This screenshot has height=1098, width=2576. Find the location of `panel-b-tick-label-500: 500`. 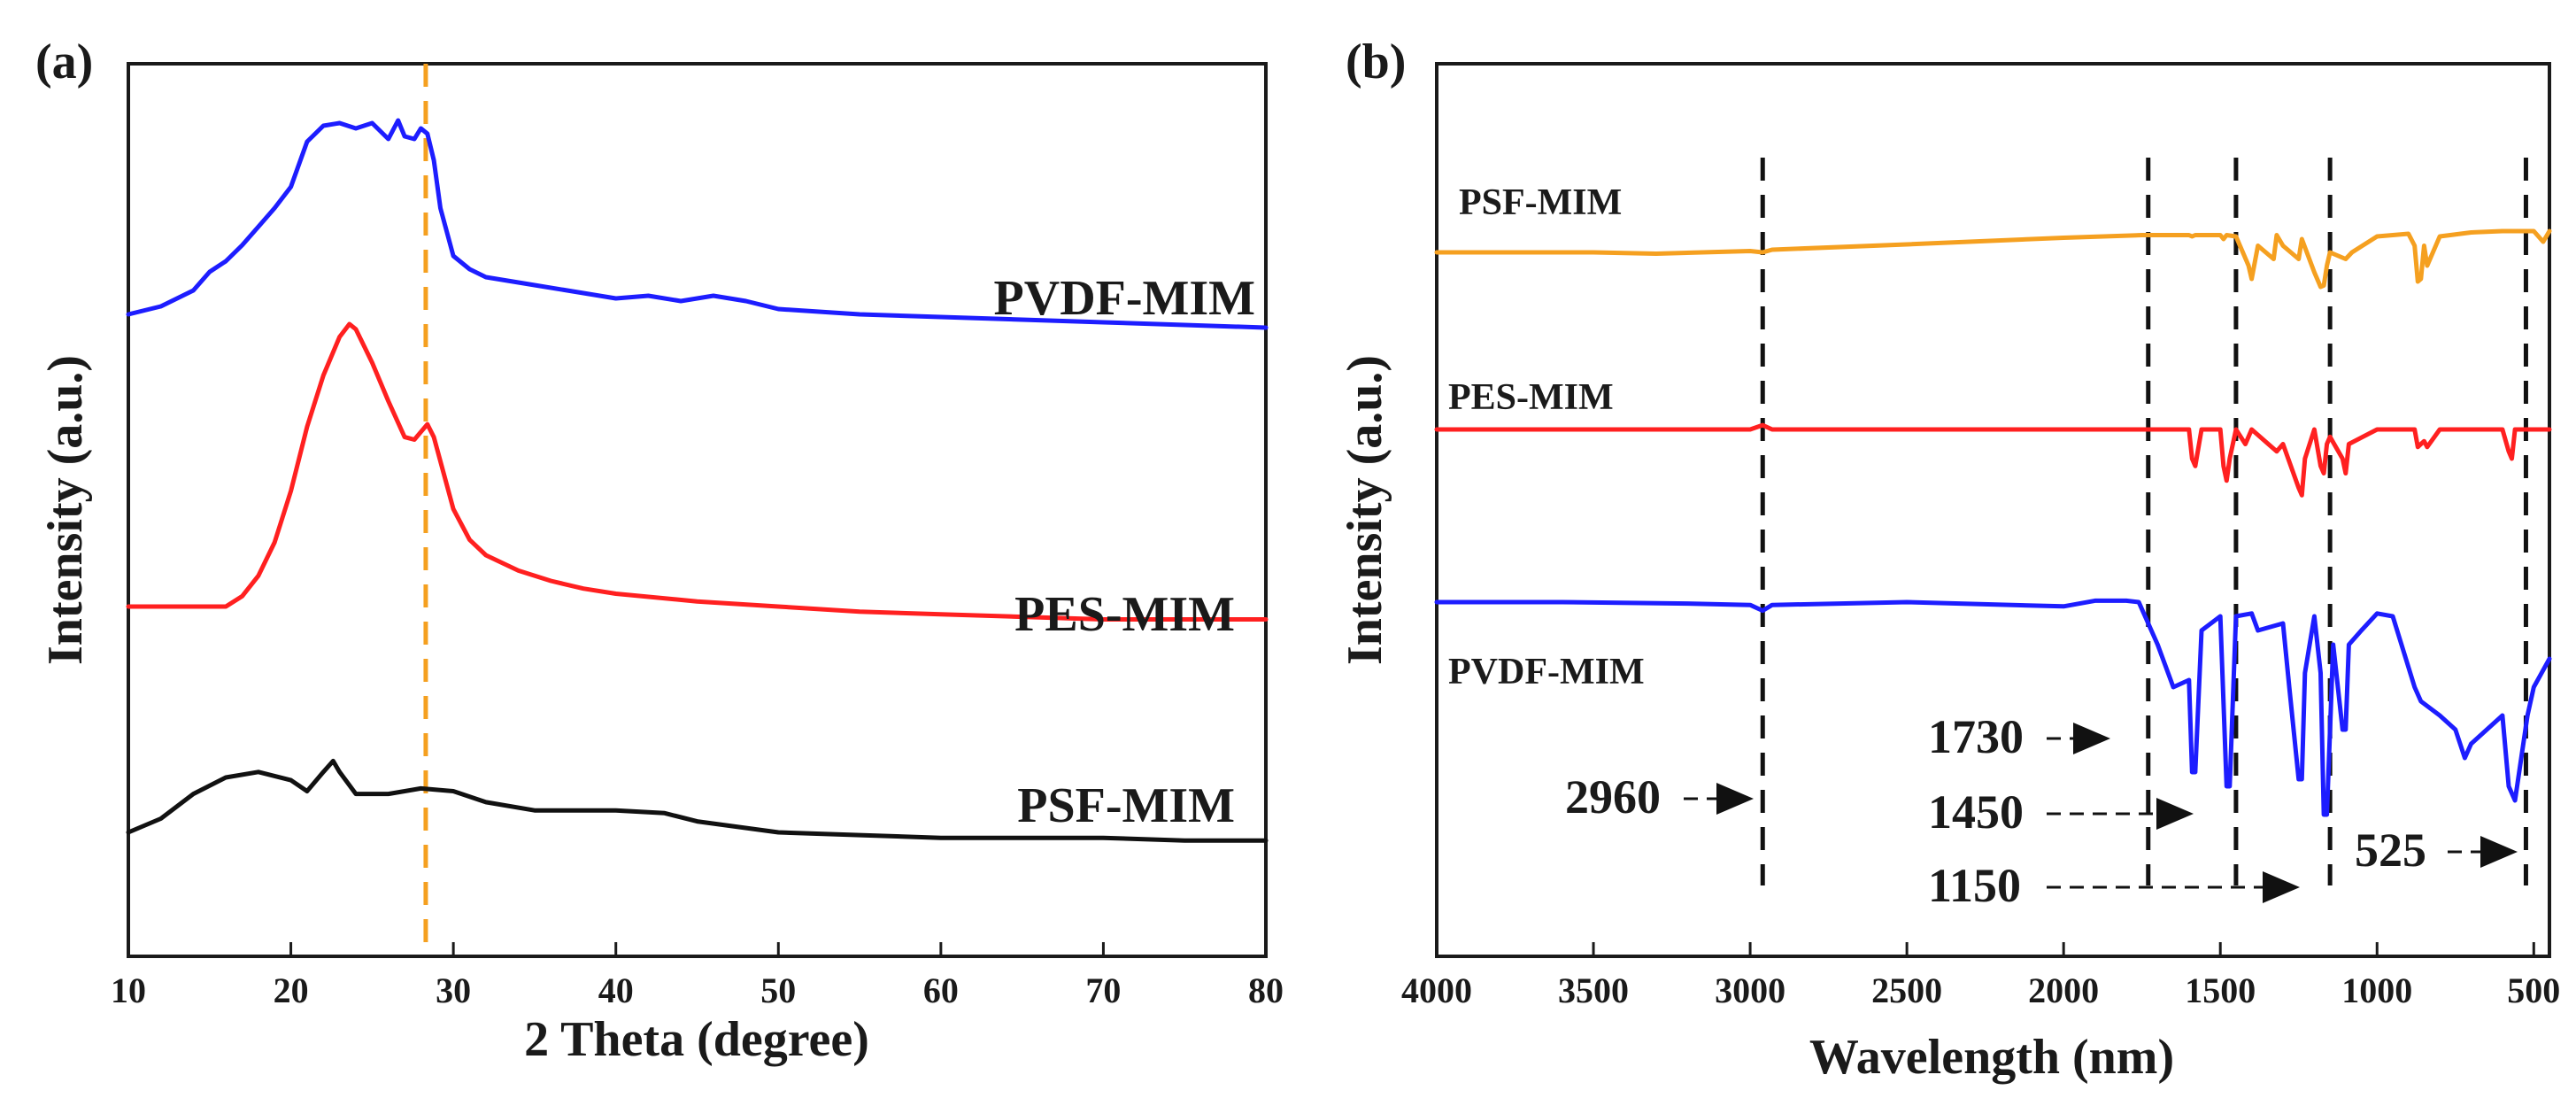

panel-b-tick-label-500: 500 is located at coordinates (2533, 990).